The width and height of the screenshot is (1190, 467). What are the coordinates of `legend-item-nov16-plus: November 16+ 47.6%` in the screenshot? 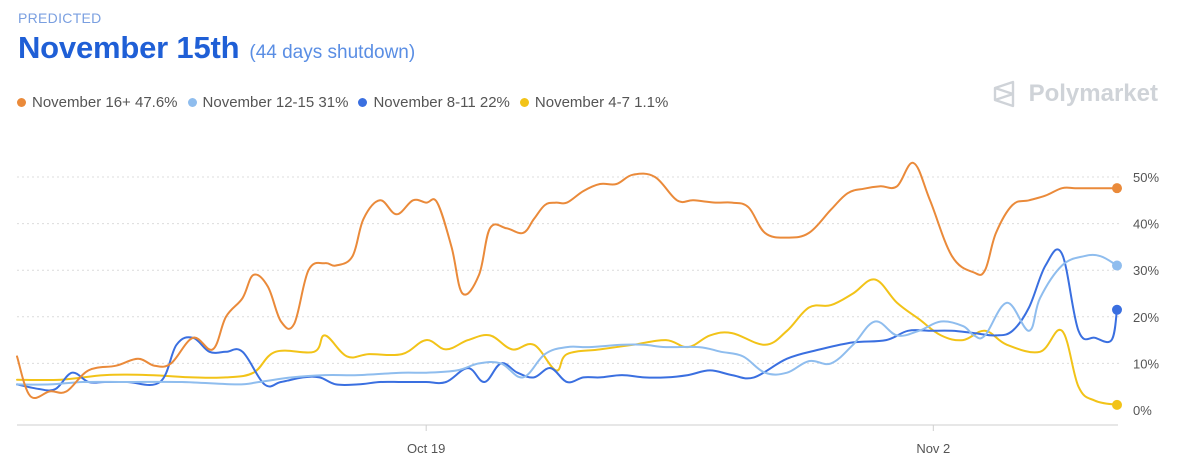 It's located at (97, 102).